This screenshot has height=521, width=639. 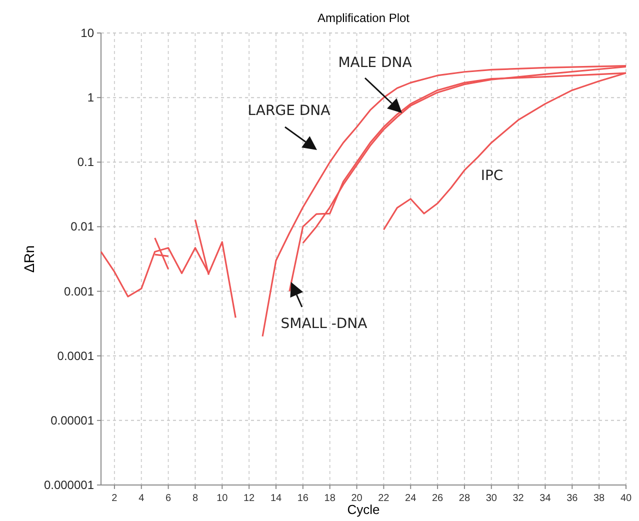 I want to click on x-tick-label: 8, so click(x=195, y=498).